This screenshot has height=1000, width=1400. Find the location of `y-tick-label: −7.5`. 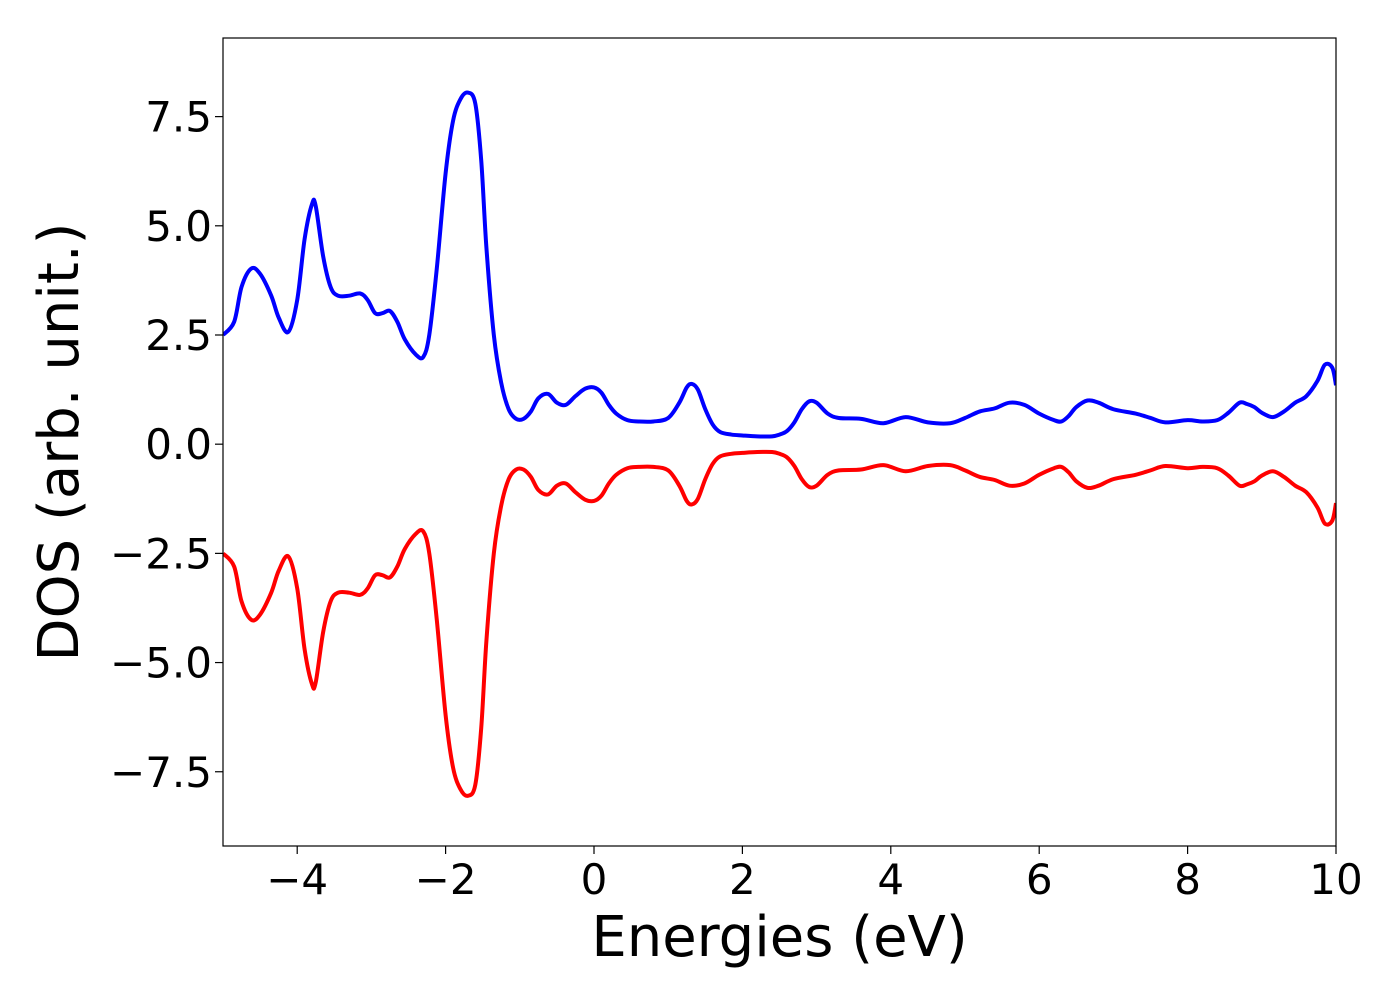

y-tick-label: −7.5 is located at coordinates (161, 772).